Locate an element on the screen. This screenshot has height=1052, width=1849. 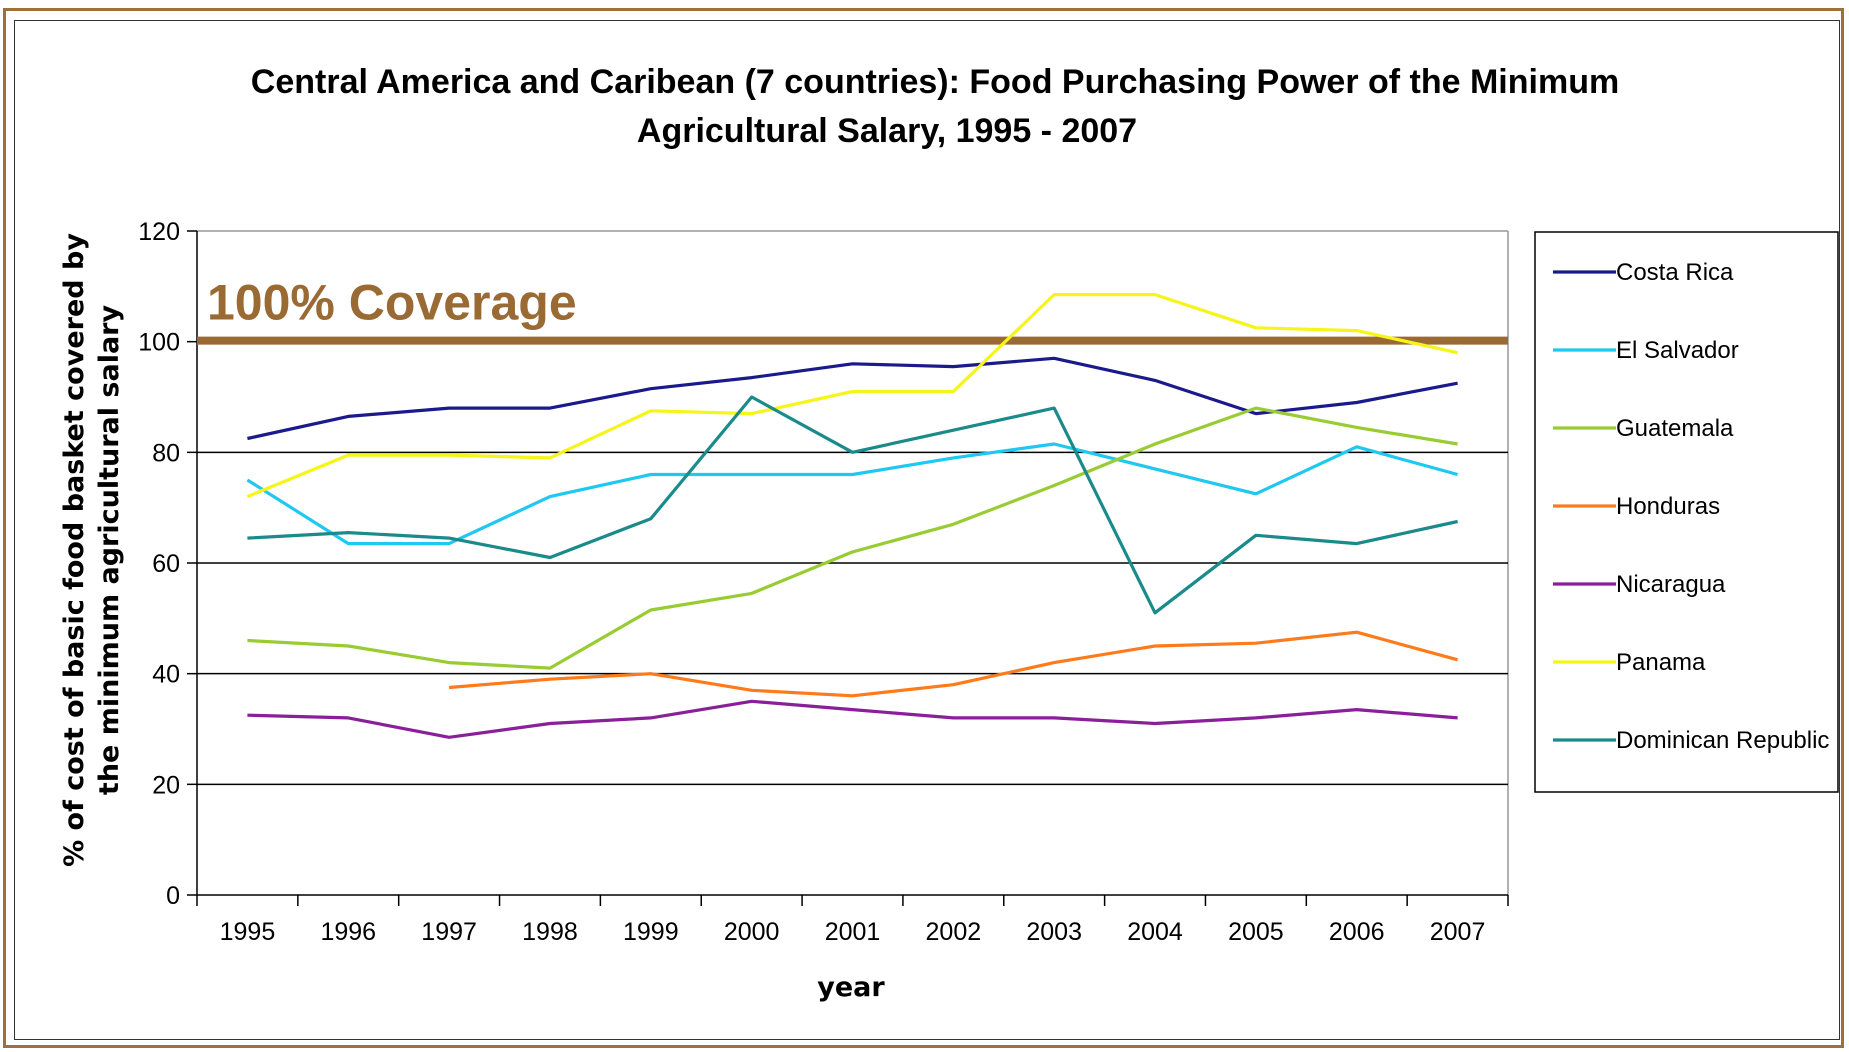
y-tick-label-80: 80 is located at coordinates (166, 453).